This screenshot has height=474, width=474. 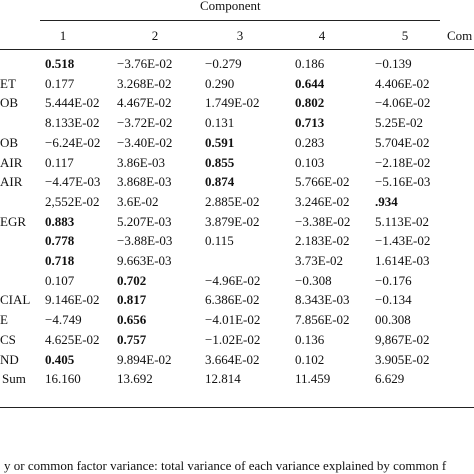 I want to click on row-label: AIR, so click(x=11, y=182).